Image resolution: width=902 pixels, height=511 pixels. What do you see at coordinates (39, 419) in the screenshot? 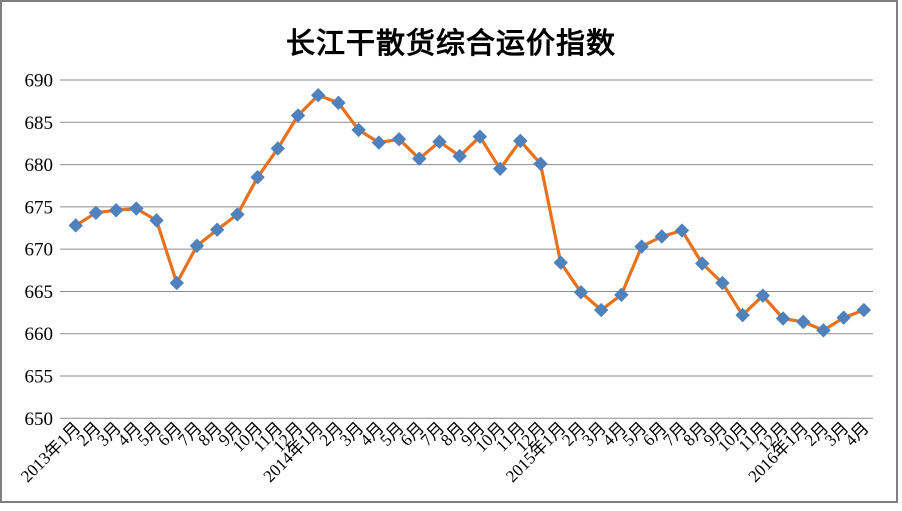
I see `y-axis-tick-label: 650` at bounding box center [39, 419].